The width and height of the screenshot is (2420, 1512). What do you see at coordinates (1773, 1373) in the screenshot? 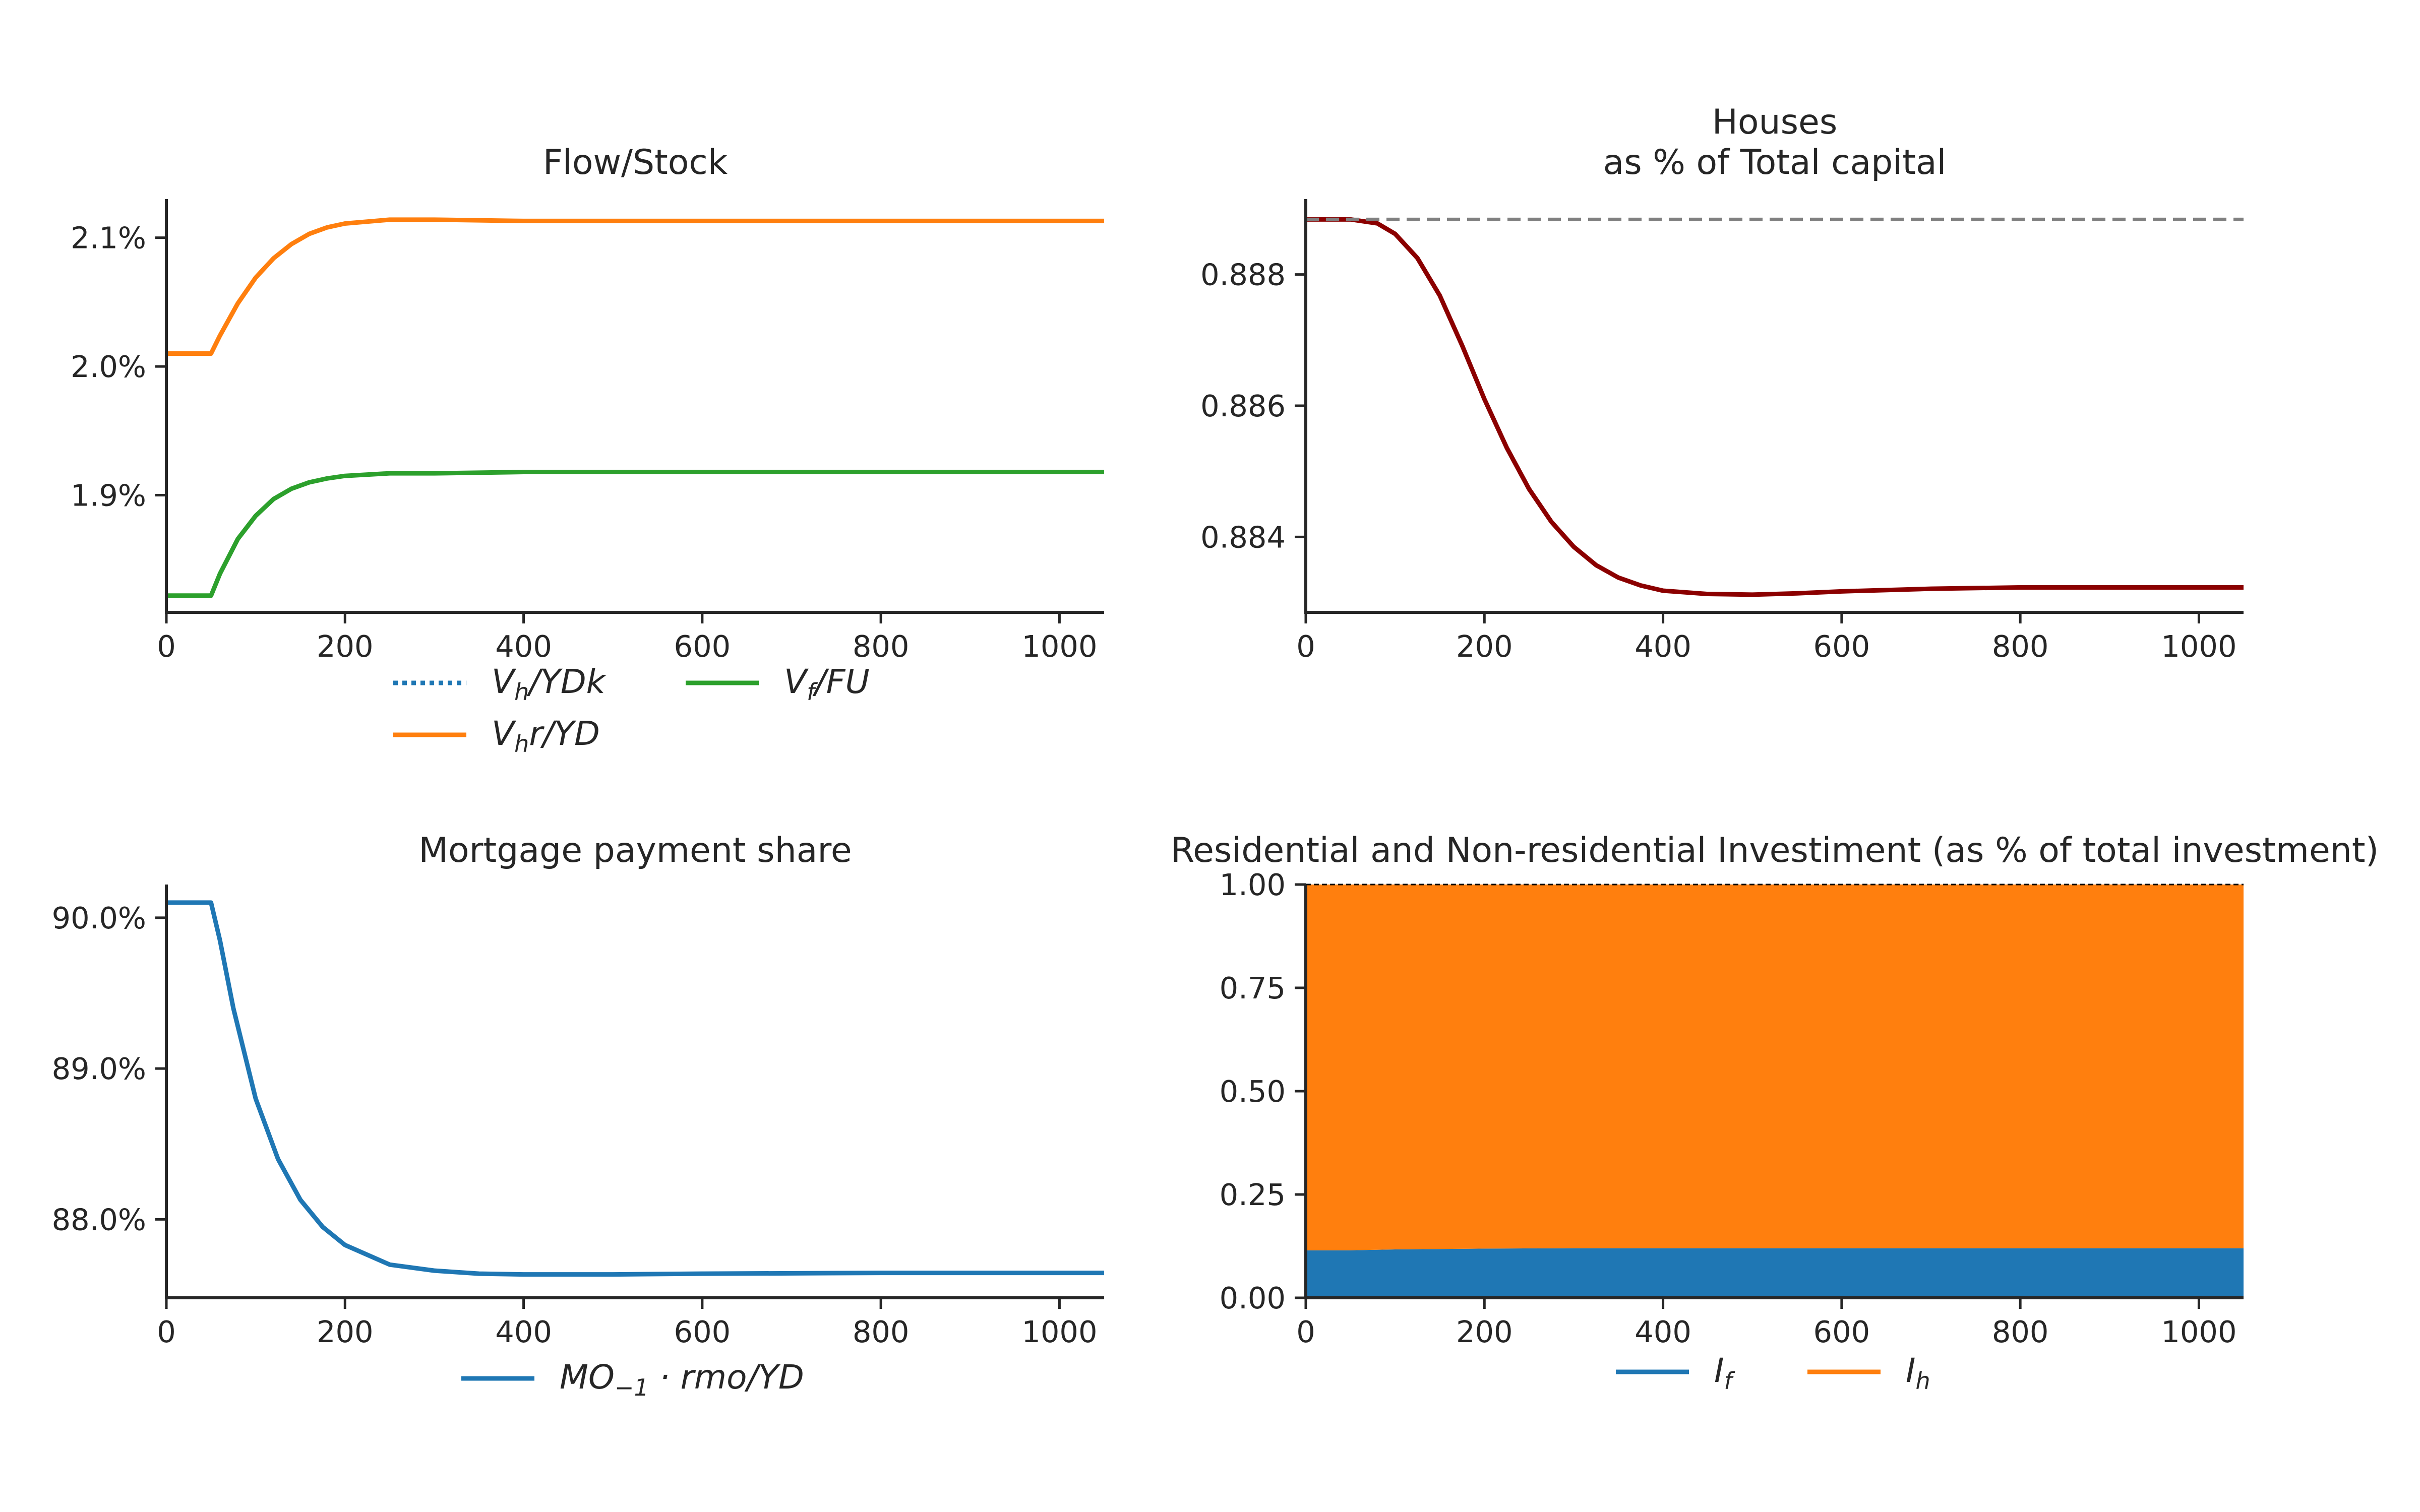
I see `legend: If Ih` at bounding box center [1773, 1373].